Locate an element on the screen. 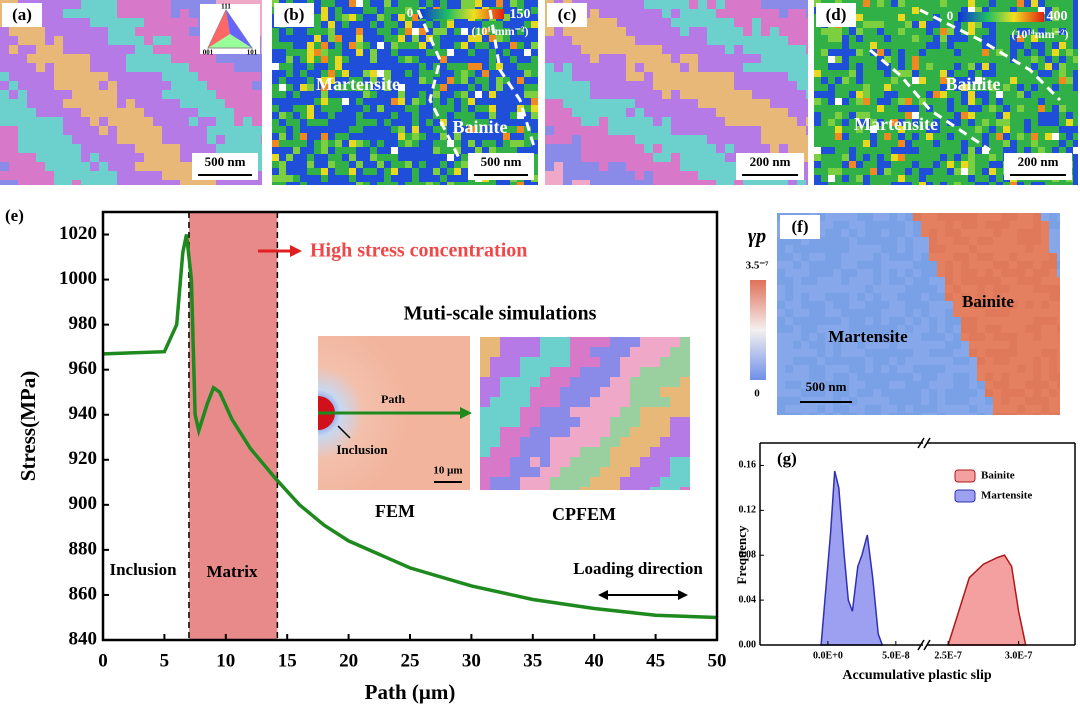  y-tick-label: 0.08 is located at coordinates (748, 555).